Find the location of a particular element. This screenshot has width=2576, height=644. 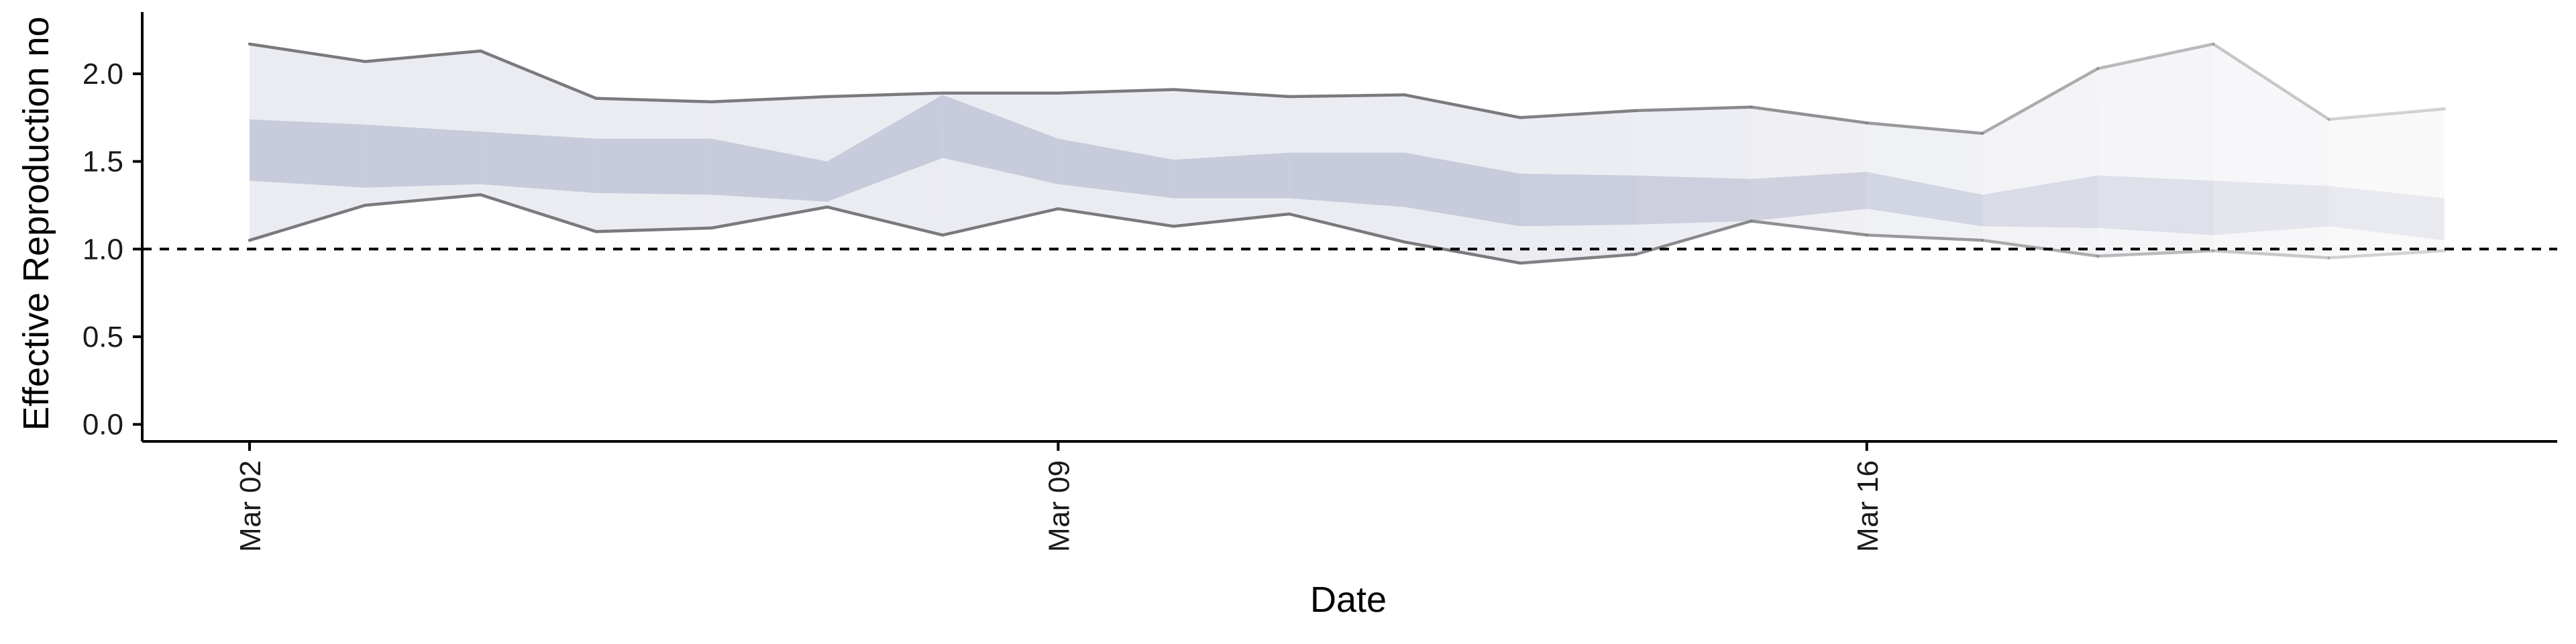

x-axis-ticks: Mar 02 Mar 09 Mar 16 is located at coordinates (1059, 496).